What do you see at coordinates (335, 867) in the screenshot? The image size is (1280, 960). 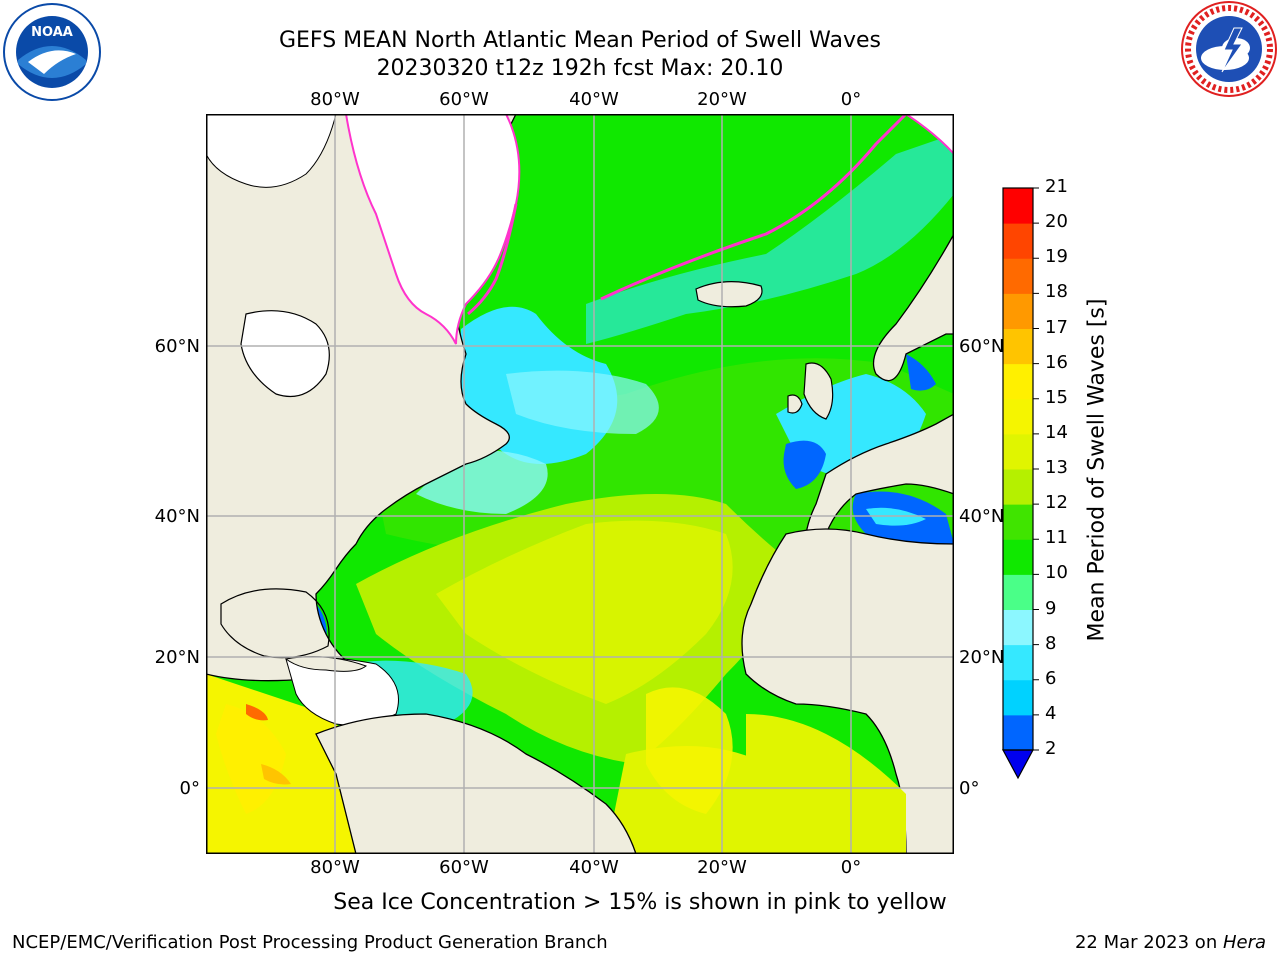 I see `lon-label-bottom: 80°W` at bounding box center [335, 867].